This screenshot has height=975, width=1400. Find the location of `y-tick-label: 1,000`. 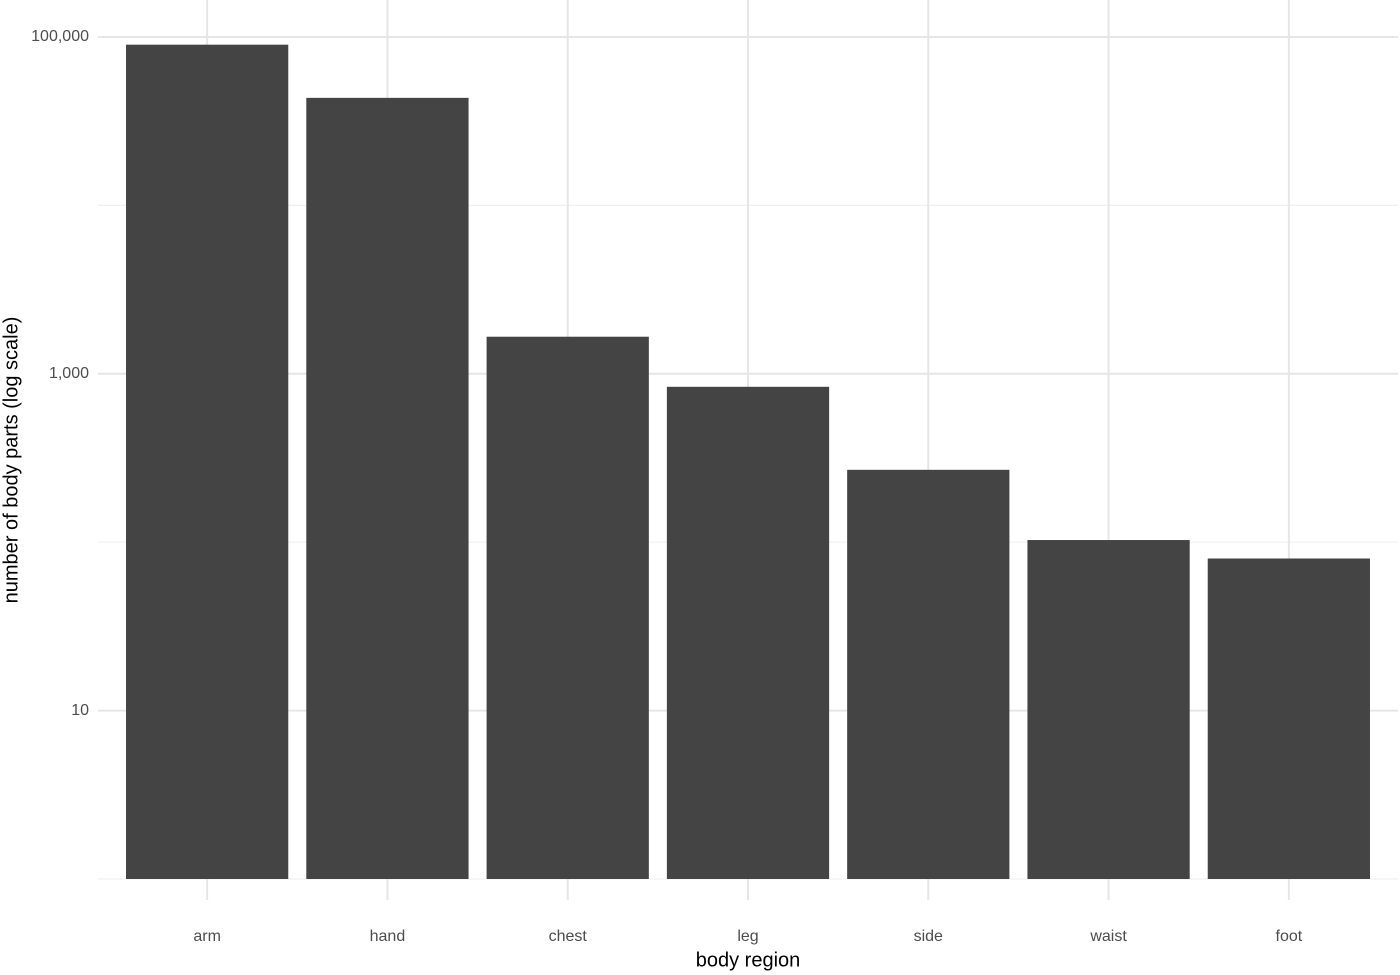

y-tick-label: 1,000 is located at coordinates (69, 373).